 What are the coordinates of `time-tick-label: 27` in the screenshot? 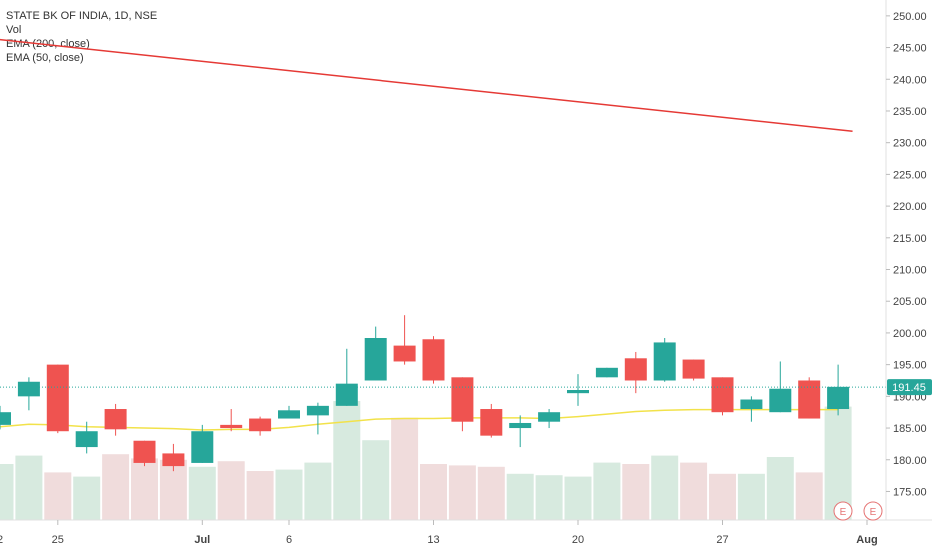 It's located at (722, 540).